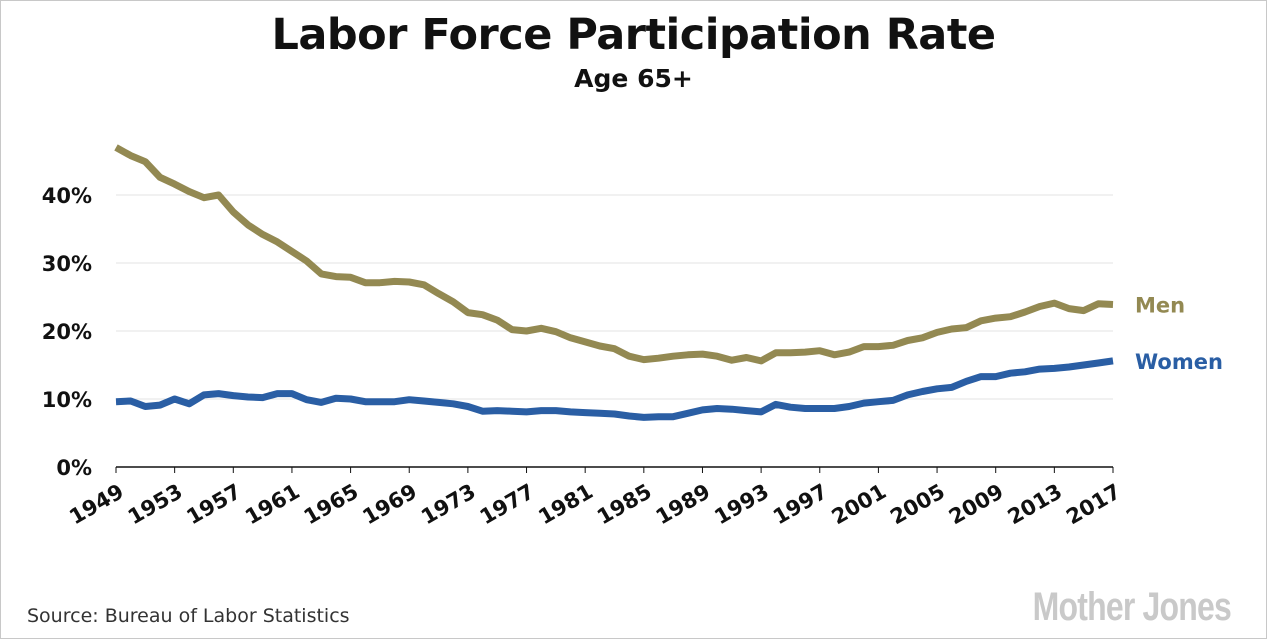 This screenshot has height=639, width=1267. What do you see at coordinates (633, 78) in the screenshot?
I see `chart-subtitle: Age 65+` at bounding box center [633, 78].